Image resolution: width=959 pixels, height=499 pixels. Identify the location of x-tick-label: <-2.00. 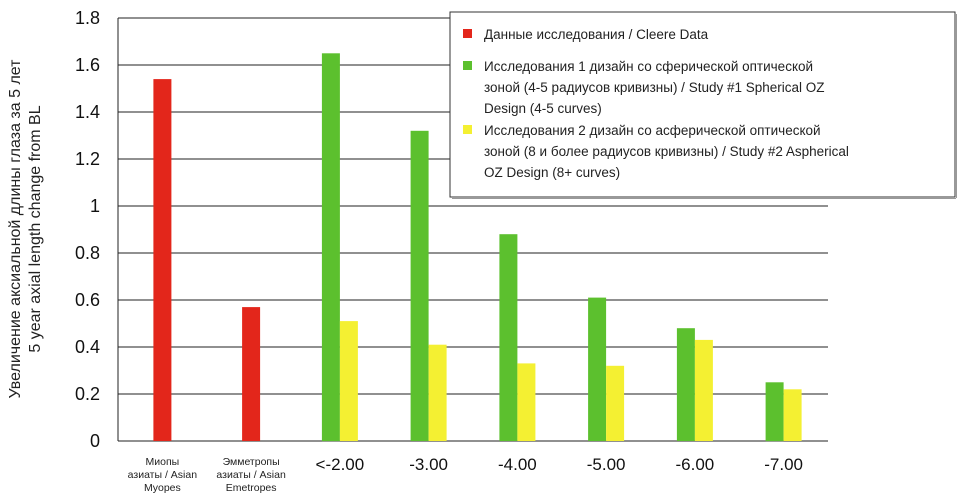
(340, 464).